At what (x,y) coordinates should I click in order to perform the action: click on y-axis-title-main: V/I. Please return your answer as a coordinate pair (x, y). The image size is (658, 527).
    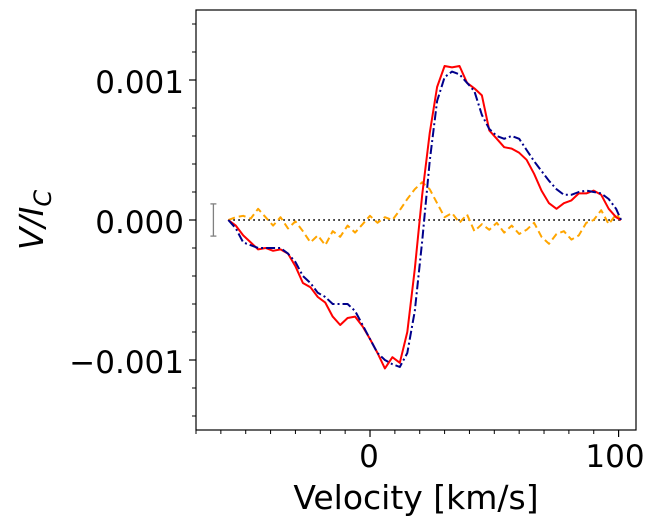
    Looking at the image, I should click on (31, 228).